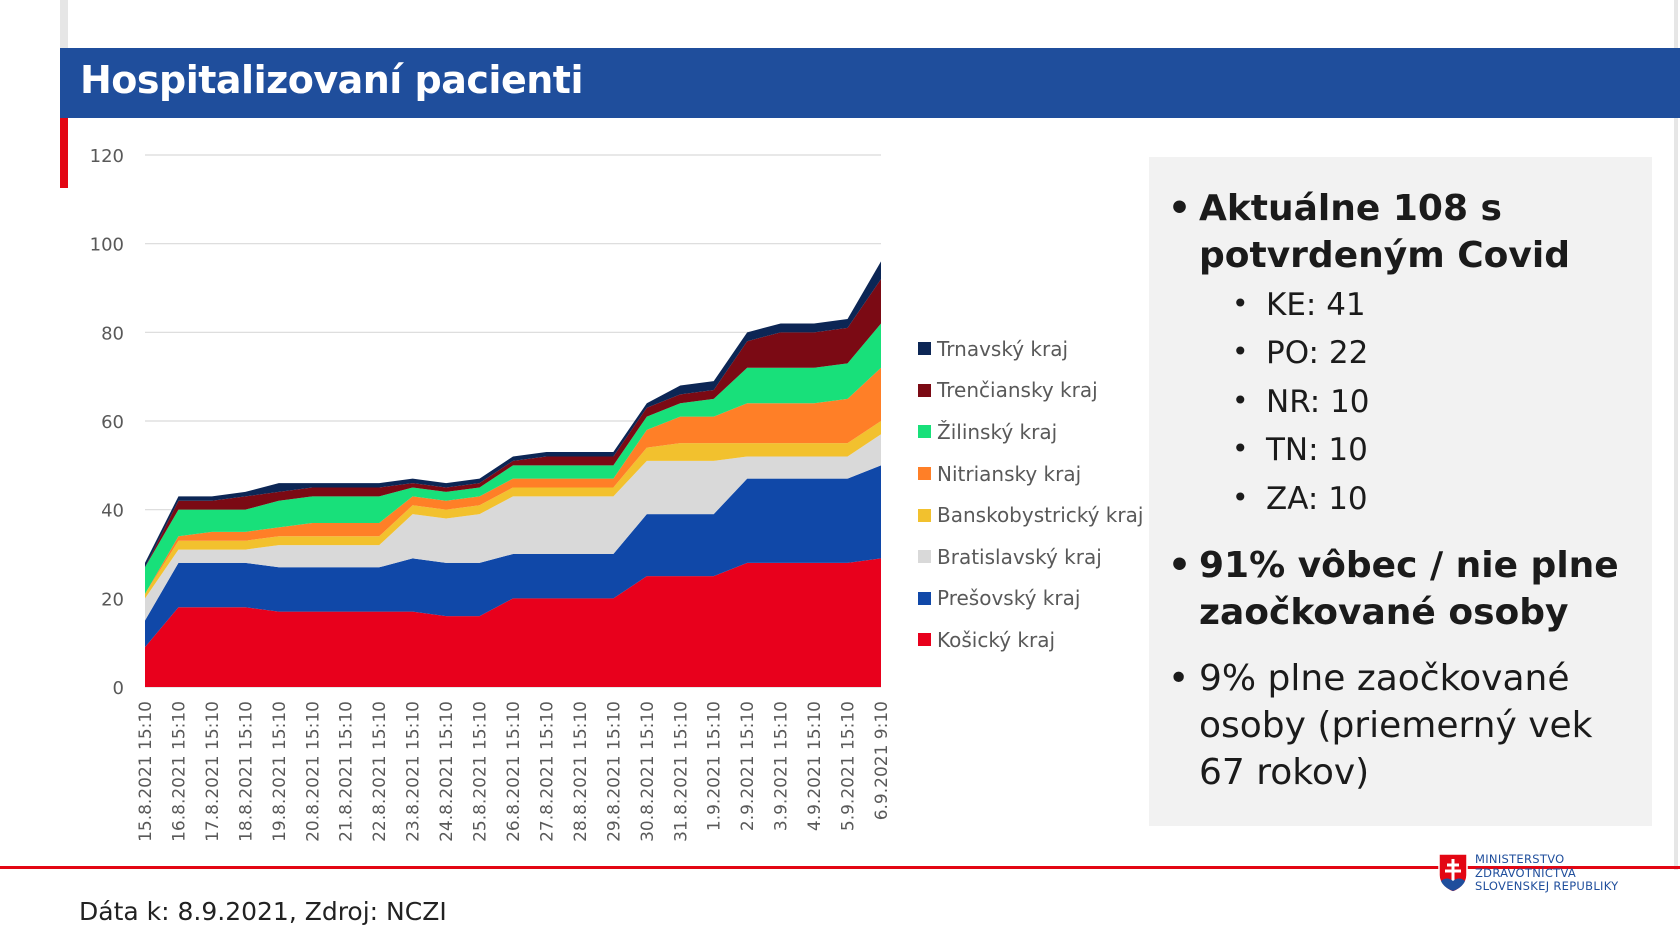 The height and width of the screenshot is (945, 1680). I want to click on region-item: • PO: 22, so click(1300, 353).